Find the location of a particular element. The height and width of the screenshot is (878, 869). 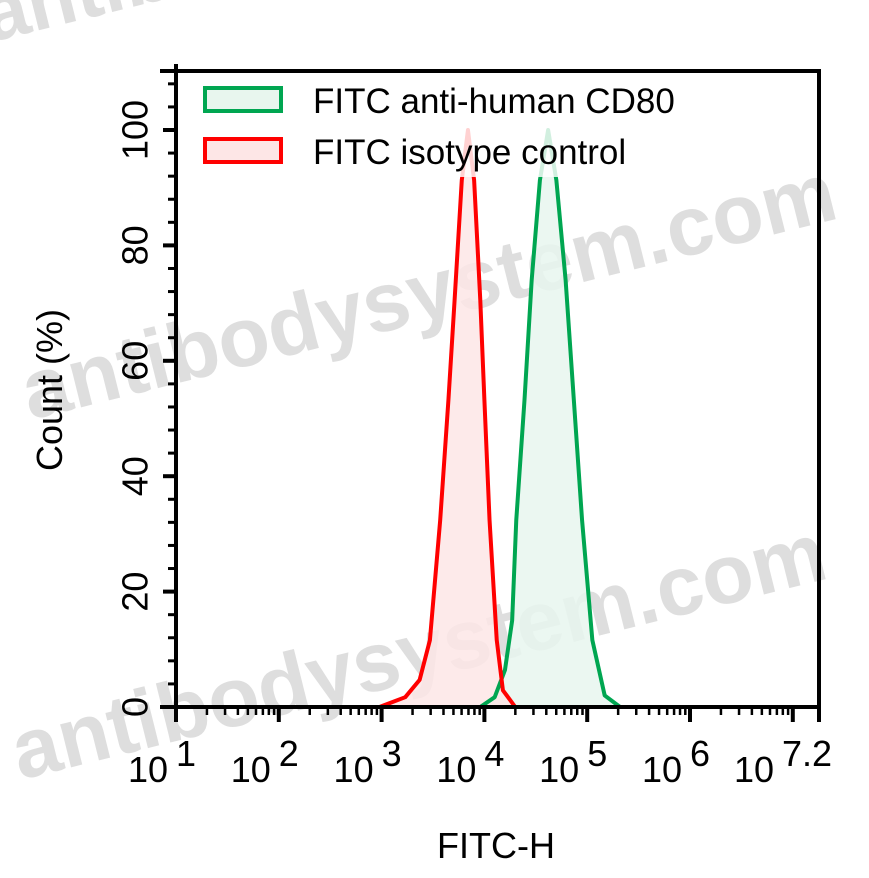

x-tick-label: 10 7.2 is located at coordinates (783, 761).